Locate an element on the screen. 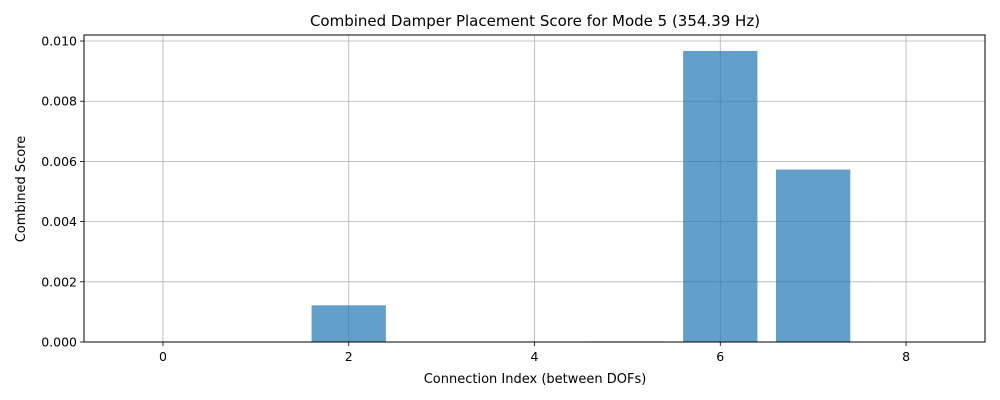 This screenshot has width=1000, height=400. y-tick-label: 0.008 is located at coordinates (59, 101).